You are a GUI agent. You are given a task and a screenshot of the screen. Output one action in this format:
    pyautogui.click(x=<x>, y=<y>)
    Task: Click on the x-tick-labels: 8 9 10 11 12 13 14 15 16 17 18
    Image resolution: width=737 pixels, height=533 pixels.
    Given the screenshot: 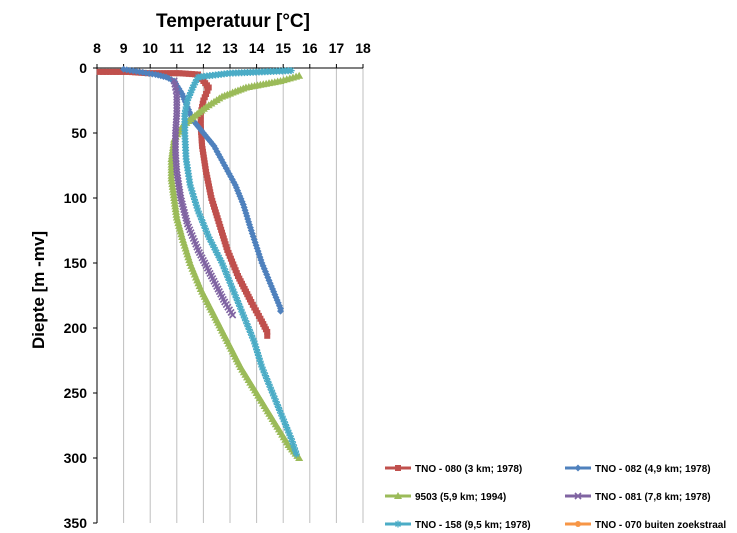 What is the action you would take?
    pyautogui.click(x=232, y=48)
    